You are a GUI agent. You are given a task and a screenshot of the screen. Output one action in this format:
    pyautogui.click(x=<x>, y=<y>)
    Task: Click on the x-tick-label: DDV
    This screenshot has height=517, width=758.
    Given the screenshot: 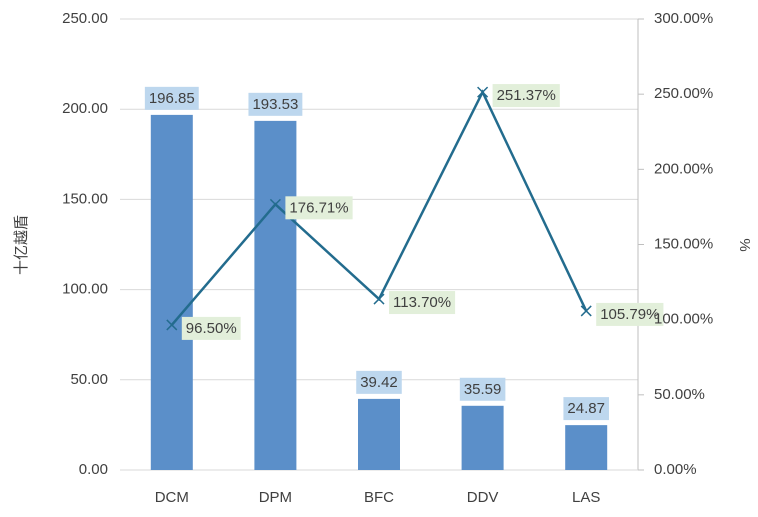 What is the action you would take?
    pyautogui.click(x=483, y=497)
    